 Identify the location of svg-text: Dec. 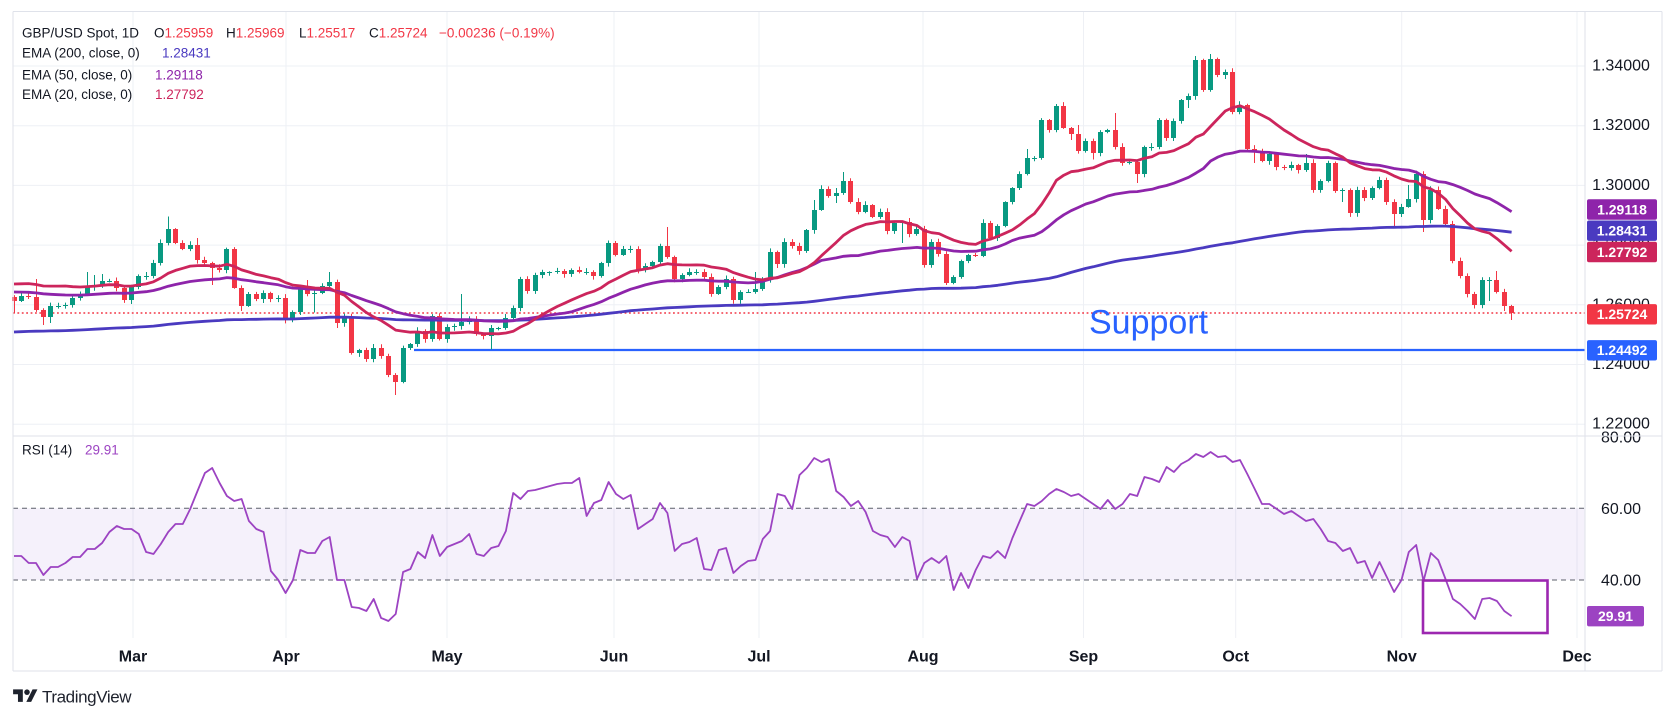
(1576, 657).